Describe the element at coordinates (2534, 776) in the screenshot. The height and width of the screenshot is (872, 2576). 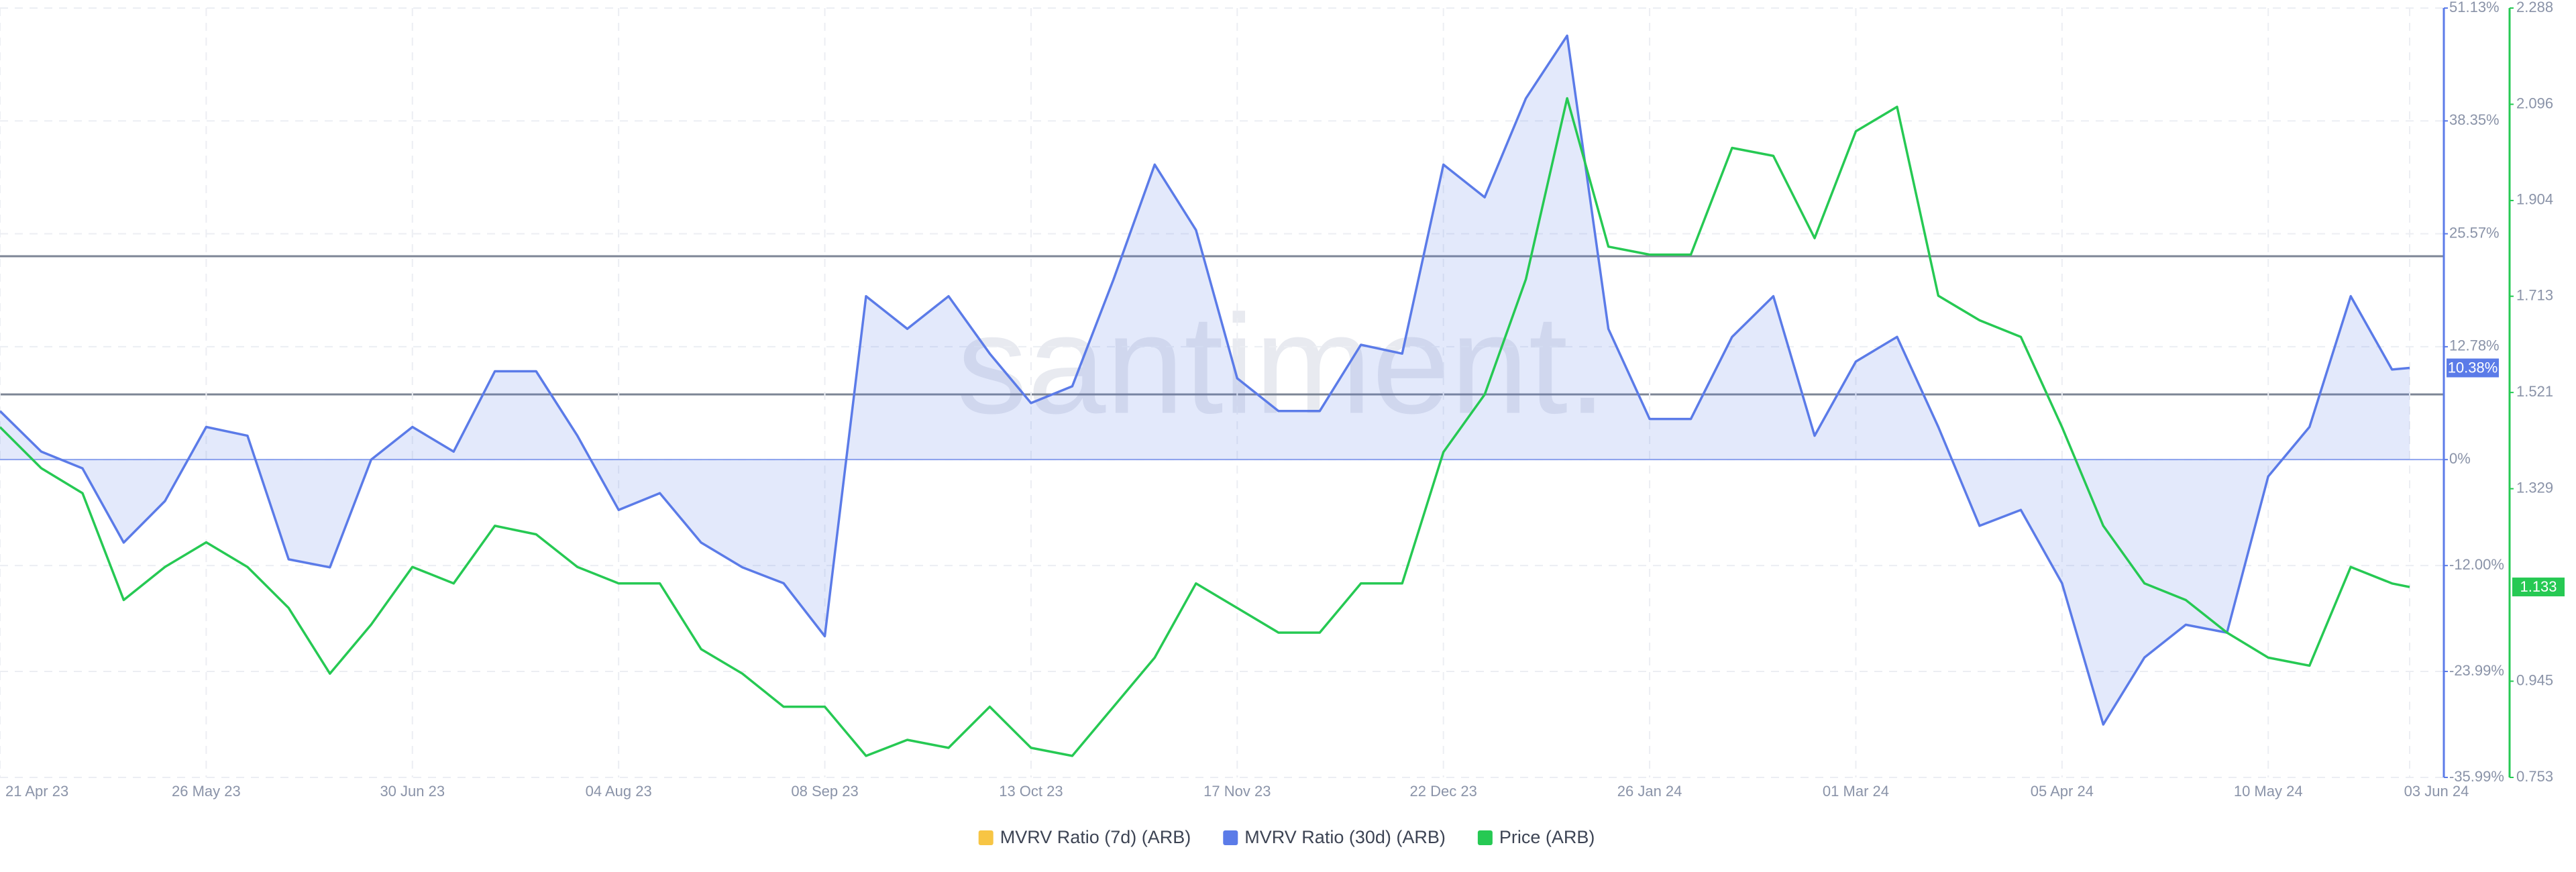
I see `y2-tick-label: 0.753` at that location.